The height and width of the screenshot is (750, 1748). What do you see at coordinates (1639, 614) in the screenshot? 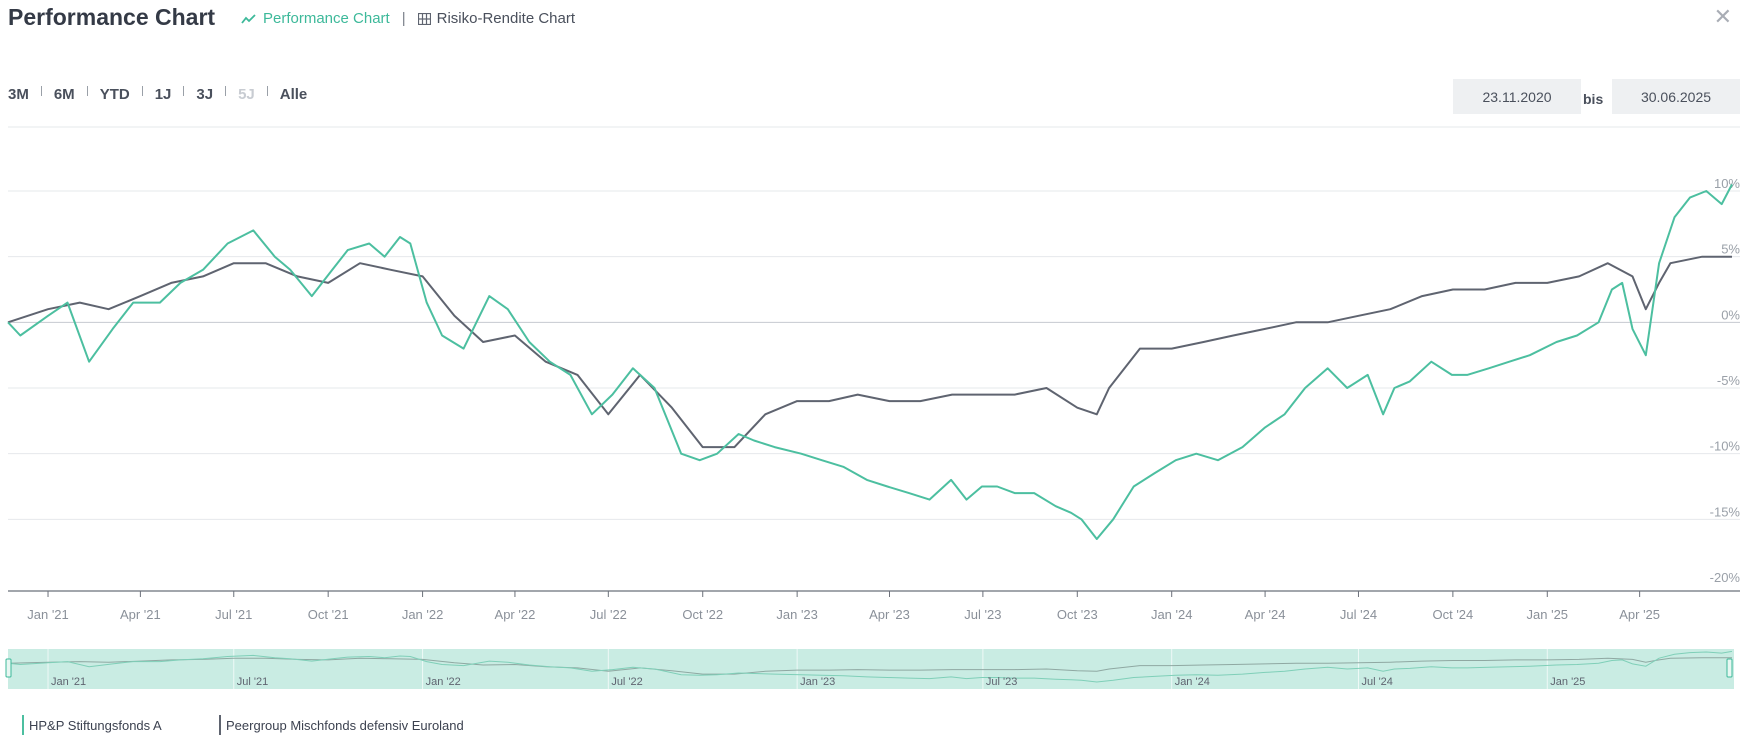
I see `x-tick-label: Apr '25` at bounding box center [1639, 614].